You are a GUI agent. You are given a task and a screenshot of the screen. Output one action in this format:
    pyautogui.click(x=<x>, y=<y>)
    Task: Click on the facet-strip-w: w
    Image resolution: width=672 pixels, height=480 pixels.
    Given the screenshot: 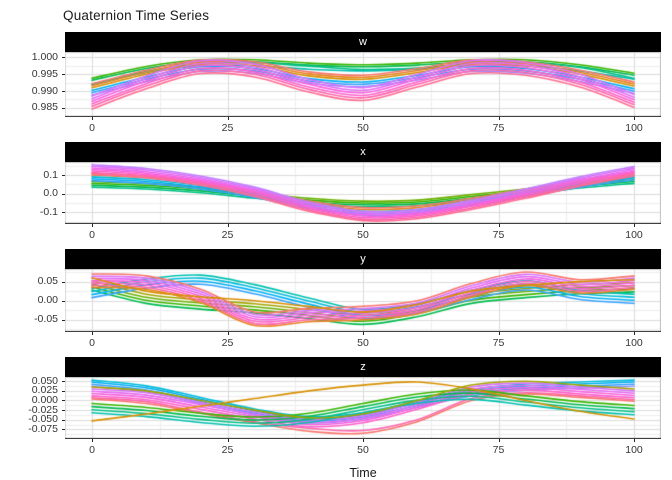 What is the action you would take?
    pyautogui.click(x=363, y=42)
    